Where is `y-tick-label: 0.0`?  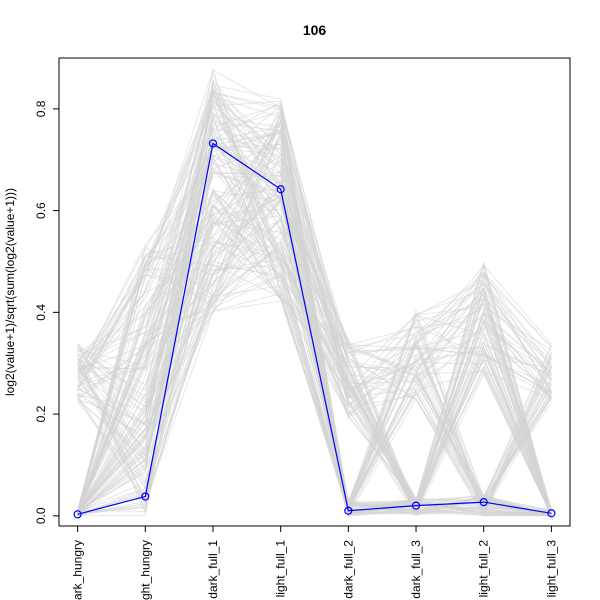 y-tick-label: 0.0 is located at coordinates (41, 515).